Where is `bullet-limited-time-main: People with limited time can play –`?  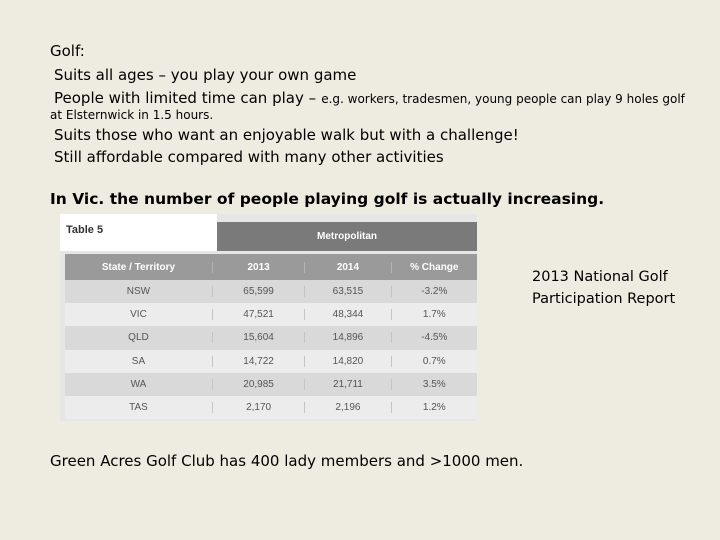 bullet-limited-time-main: People with limited time can play – is located at coordinates (185, 98).